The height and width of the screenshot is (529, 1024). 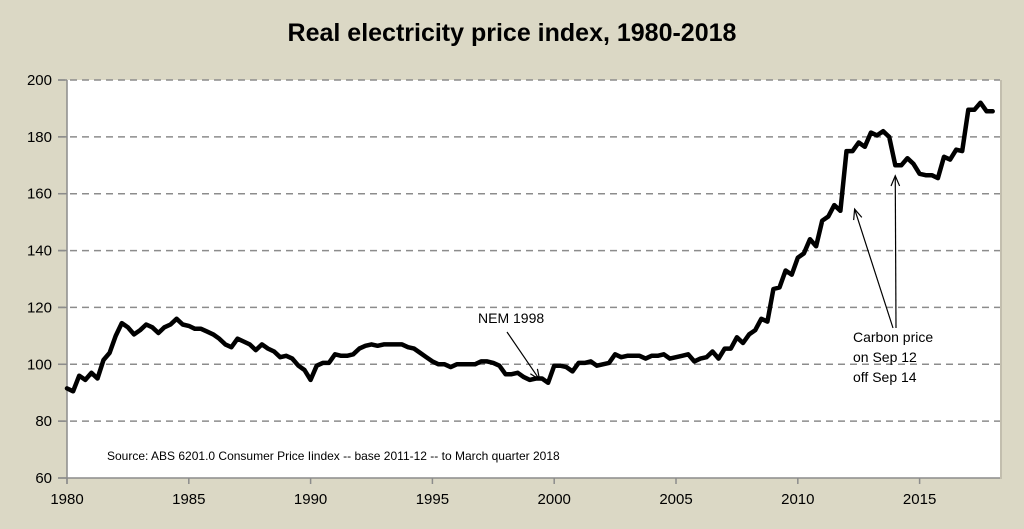 I want to click on annotation-carbon-line-2: on Sep 12, so click(x=885, y=357).